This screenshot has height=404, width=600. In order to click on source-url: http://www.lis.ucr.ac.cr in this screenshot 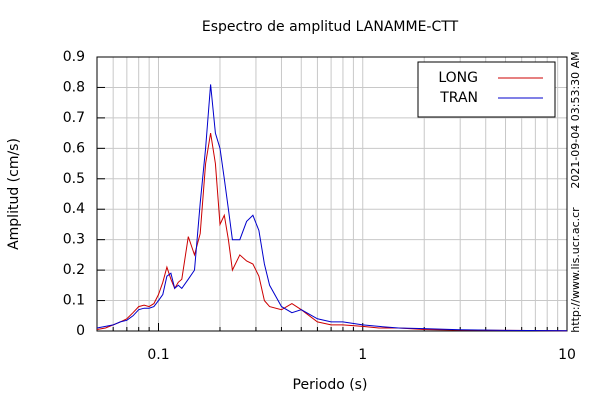, I will do `click(575, 270)`.